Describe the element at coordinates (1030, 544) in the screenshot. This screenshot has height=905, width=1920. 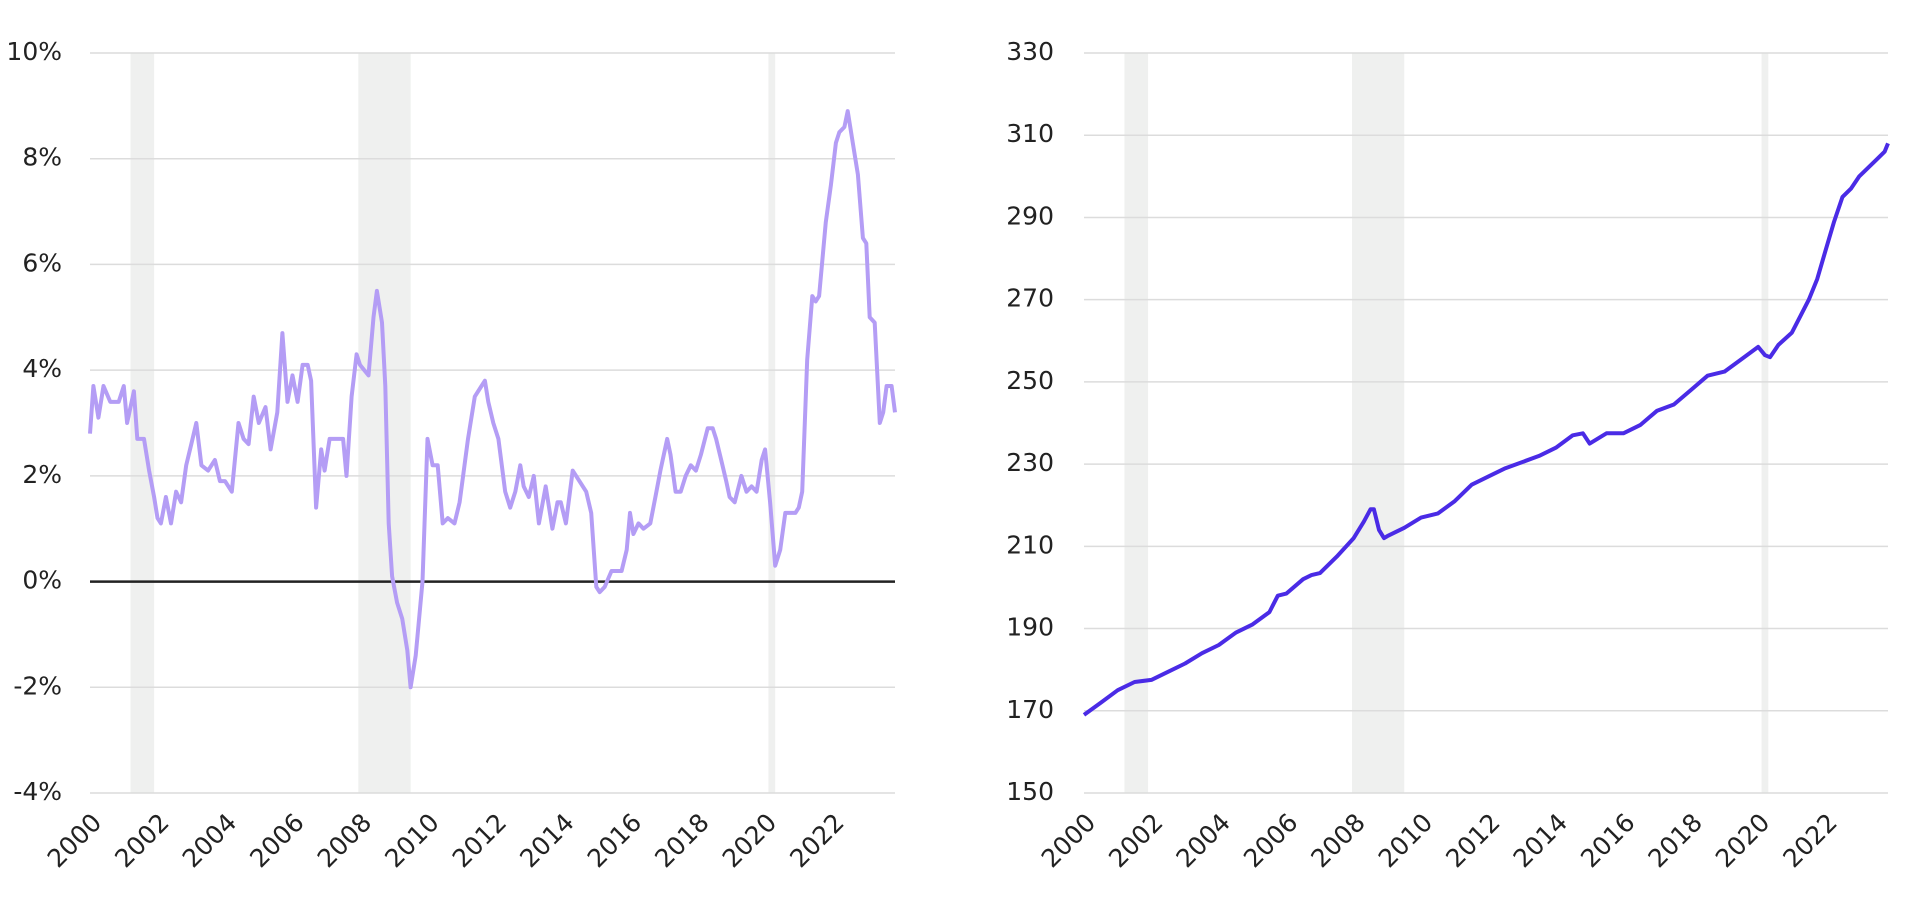
I see `y-tick-label: 210` at that location.